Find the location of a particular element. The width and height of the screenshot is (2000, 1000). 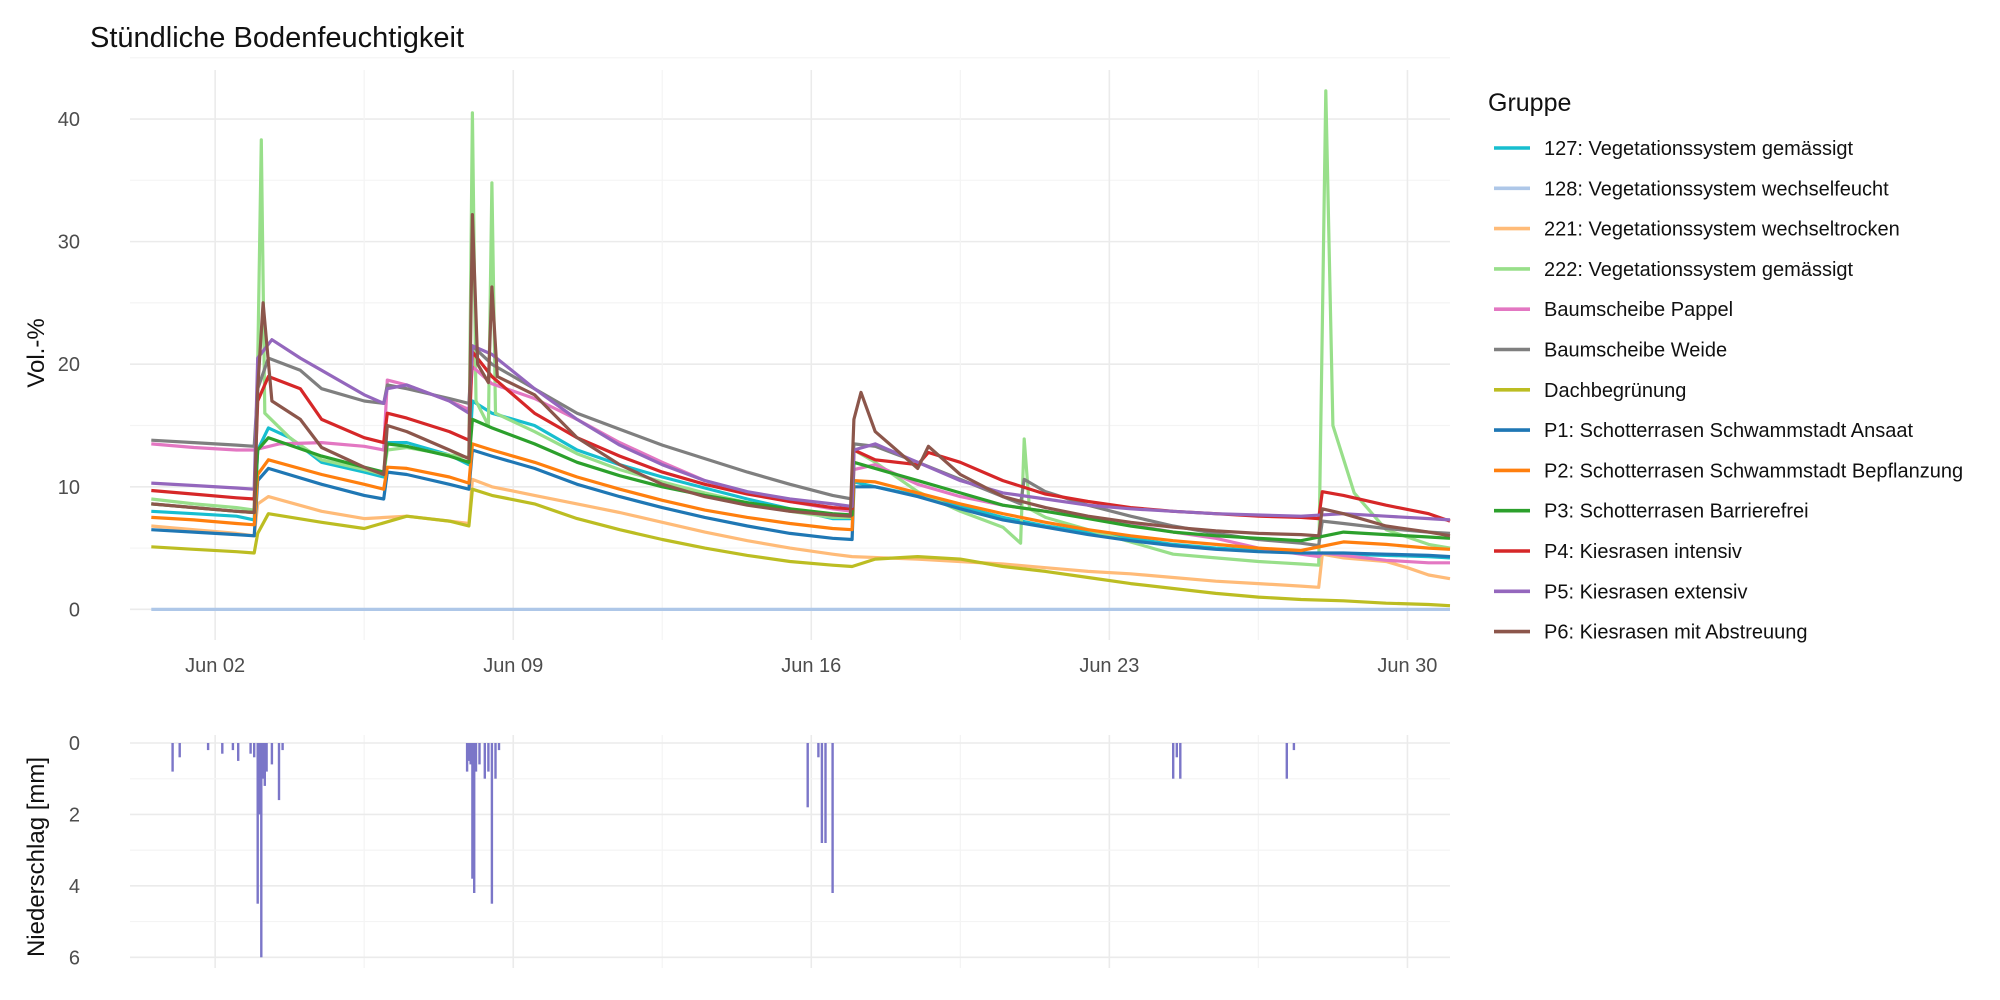

legend-label-0: 127: Vegetationssystem gemässigt is located at coordinates (1699, 149).